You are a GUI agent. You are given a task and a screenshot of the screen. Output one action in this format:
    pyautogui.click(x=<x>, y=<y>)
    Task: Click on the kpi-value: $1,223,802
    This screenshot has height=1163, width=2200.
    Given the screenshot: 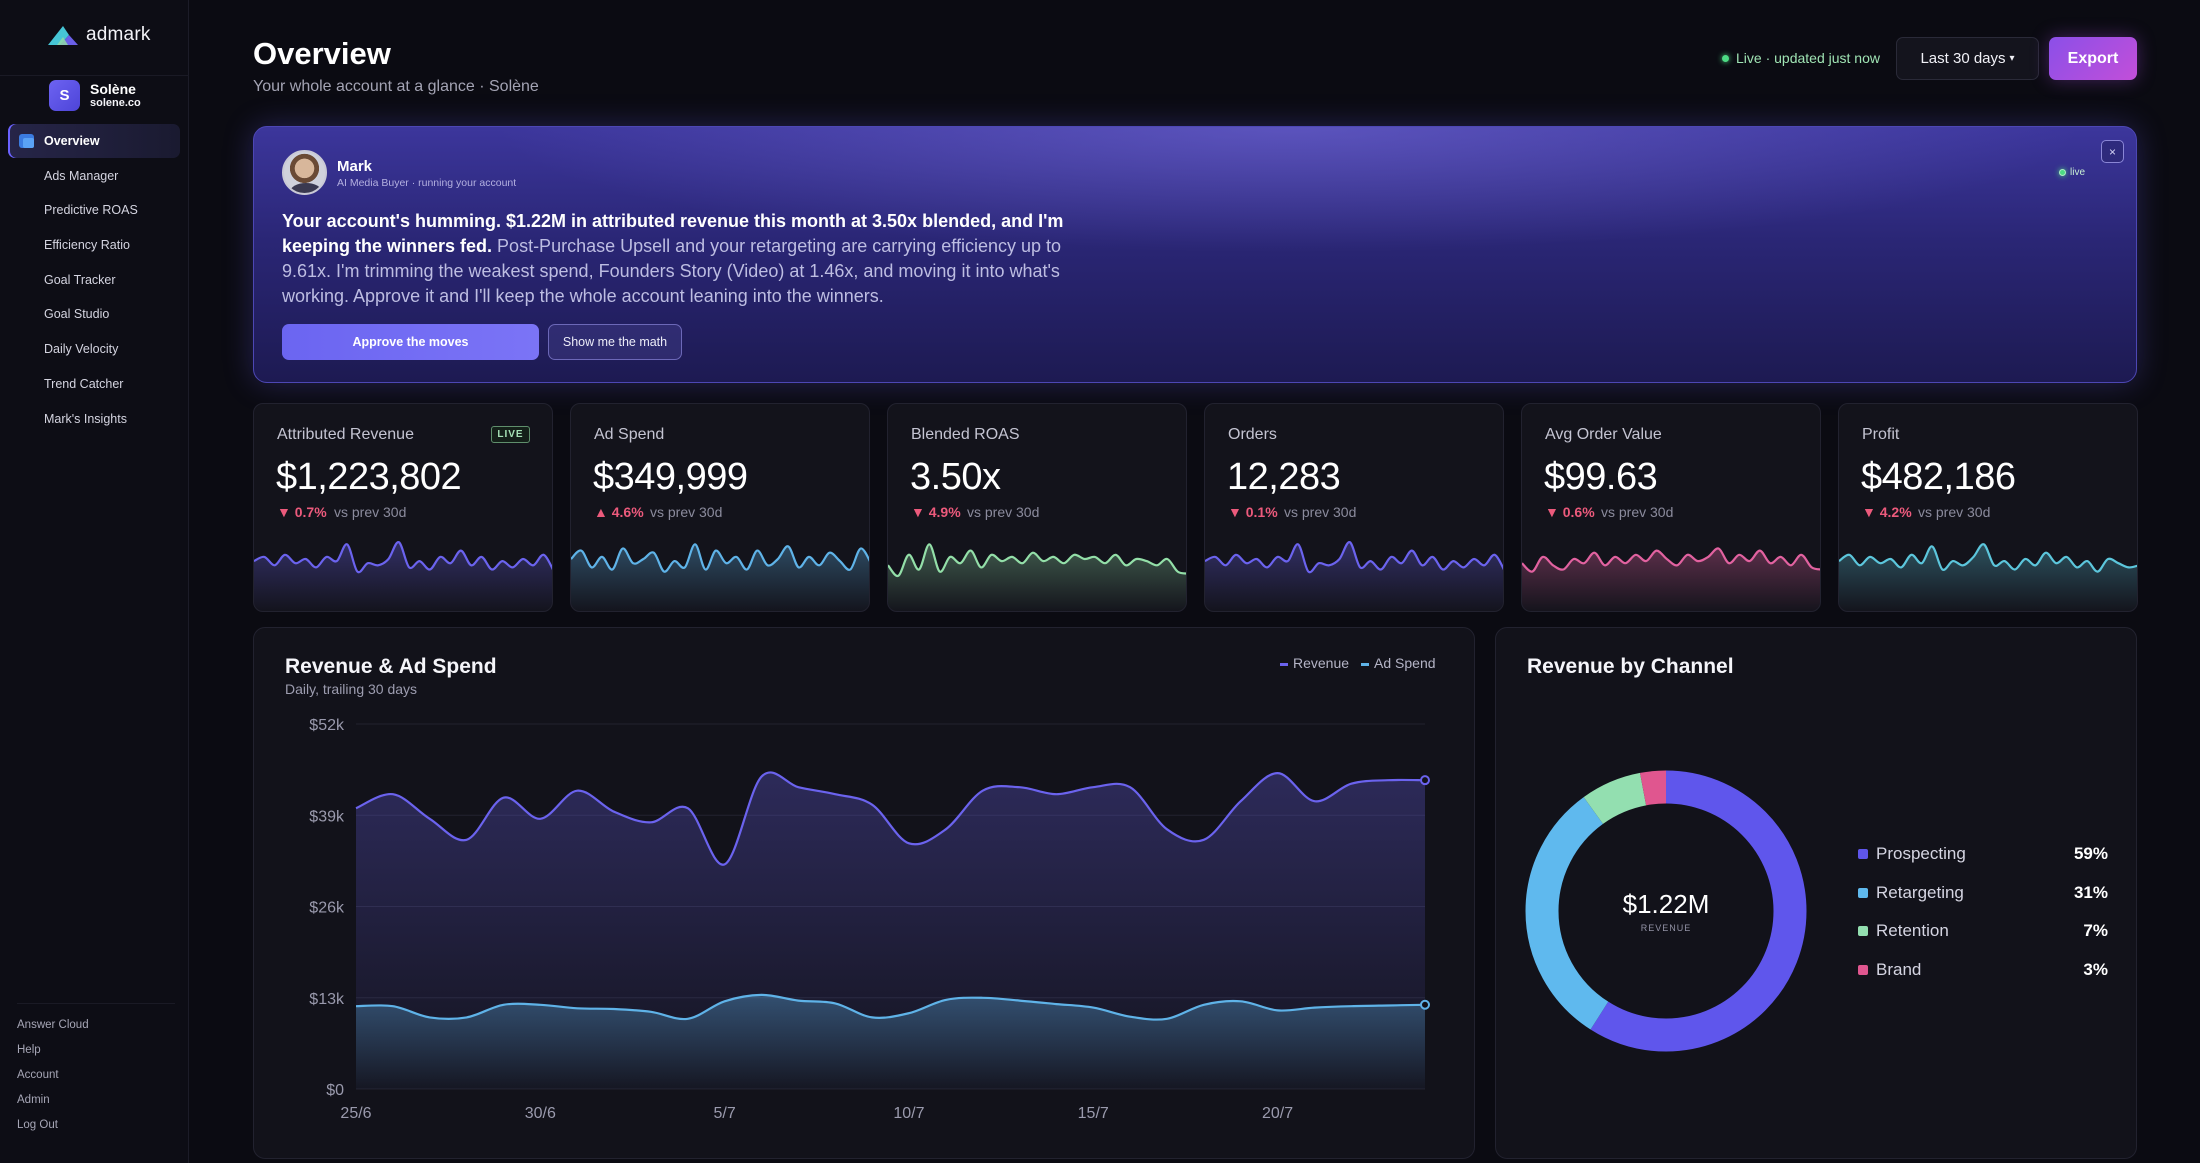 What is the action you would take?
    pyautogui.click(x=369, y=477)
    